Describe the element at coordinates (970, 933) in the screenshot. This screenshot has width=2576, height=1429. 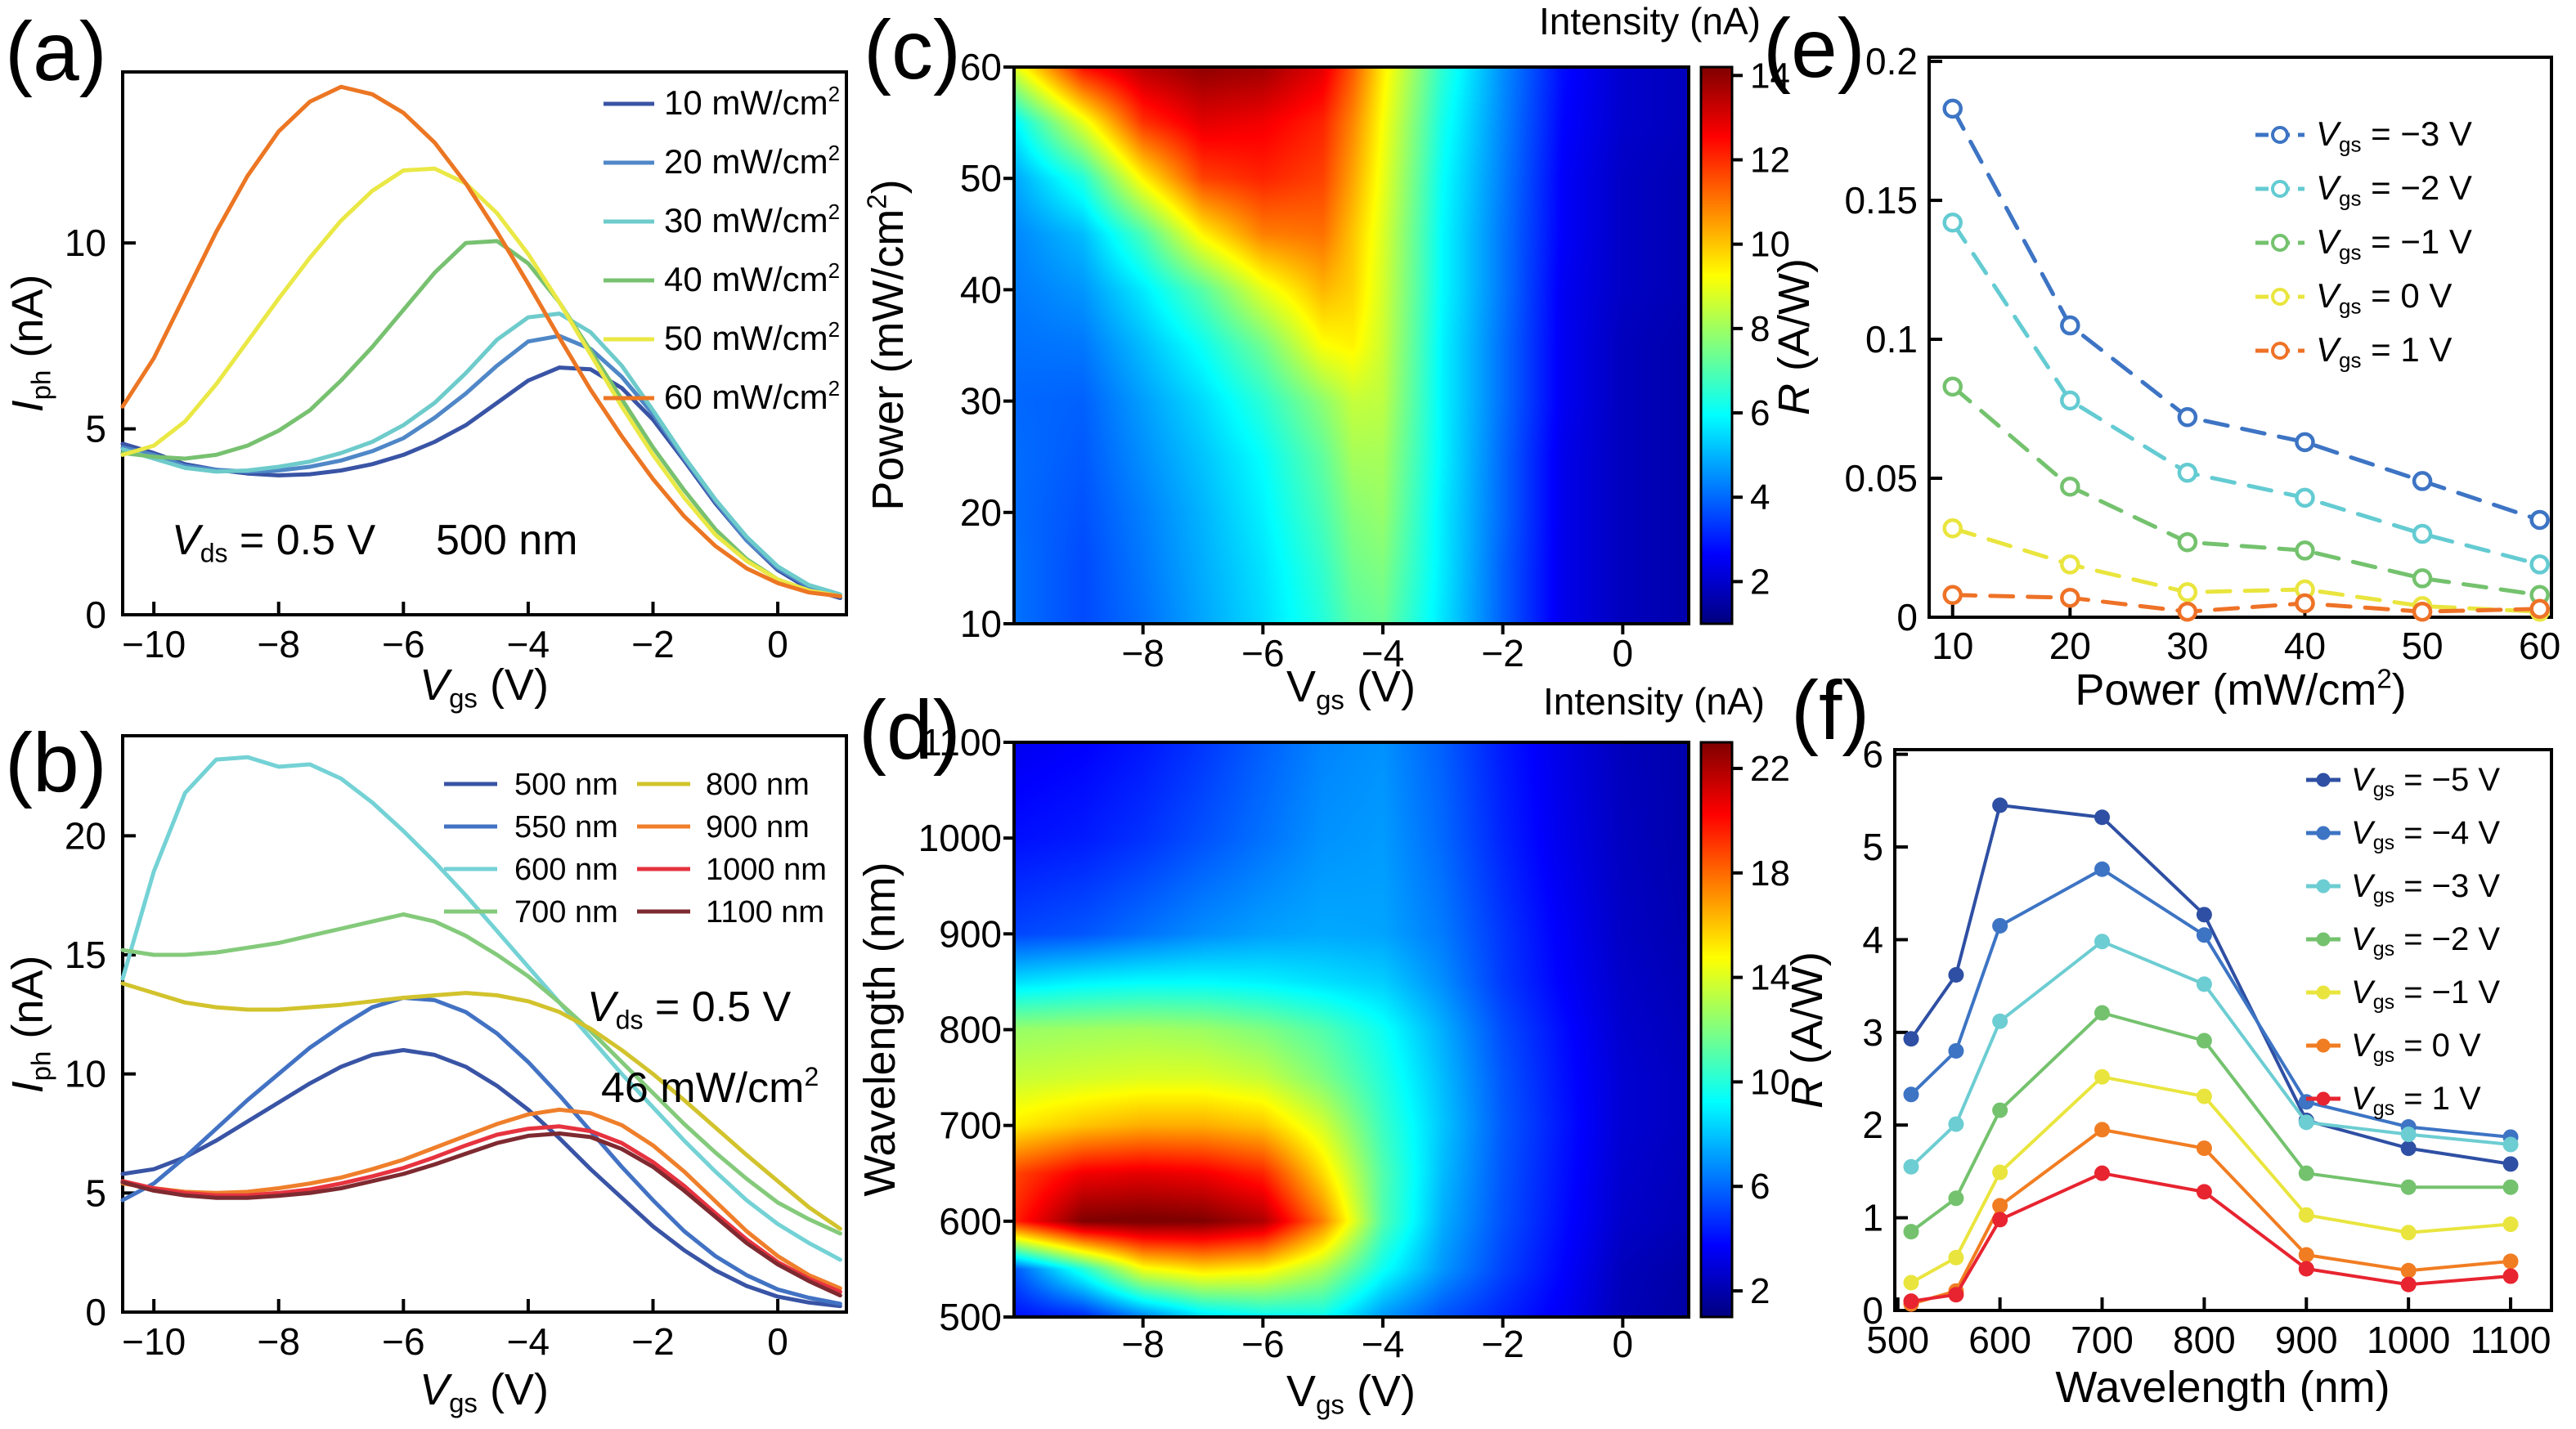
I see `y-tick-label: 900` at that location.